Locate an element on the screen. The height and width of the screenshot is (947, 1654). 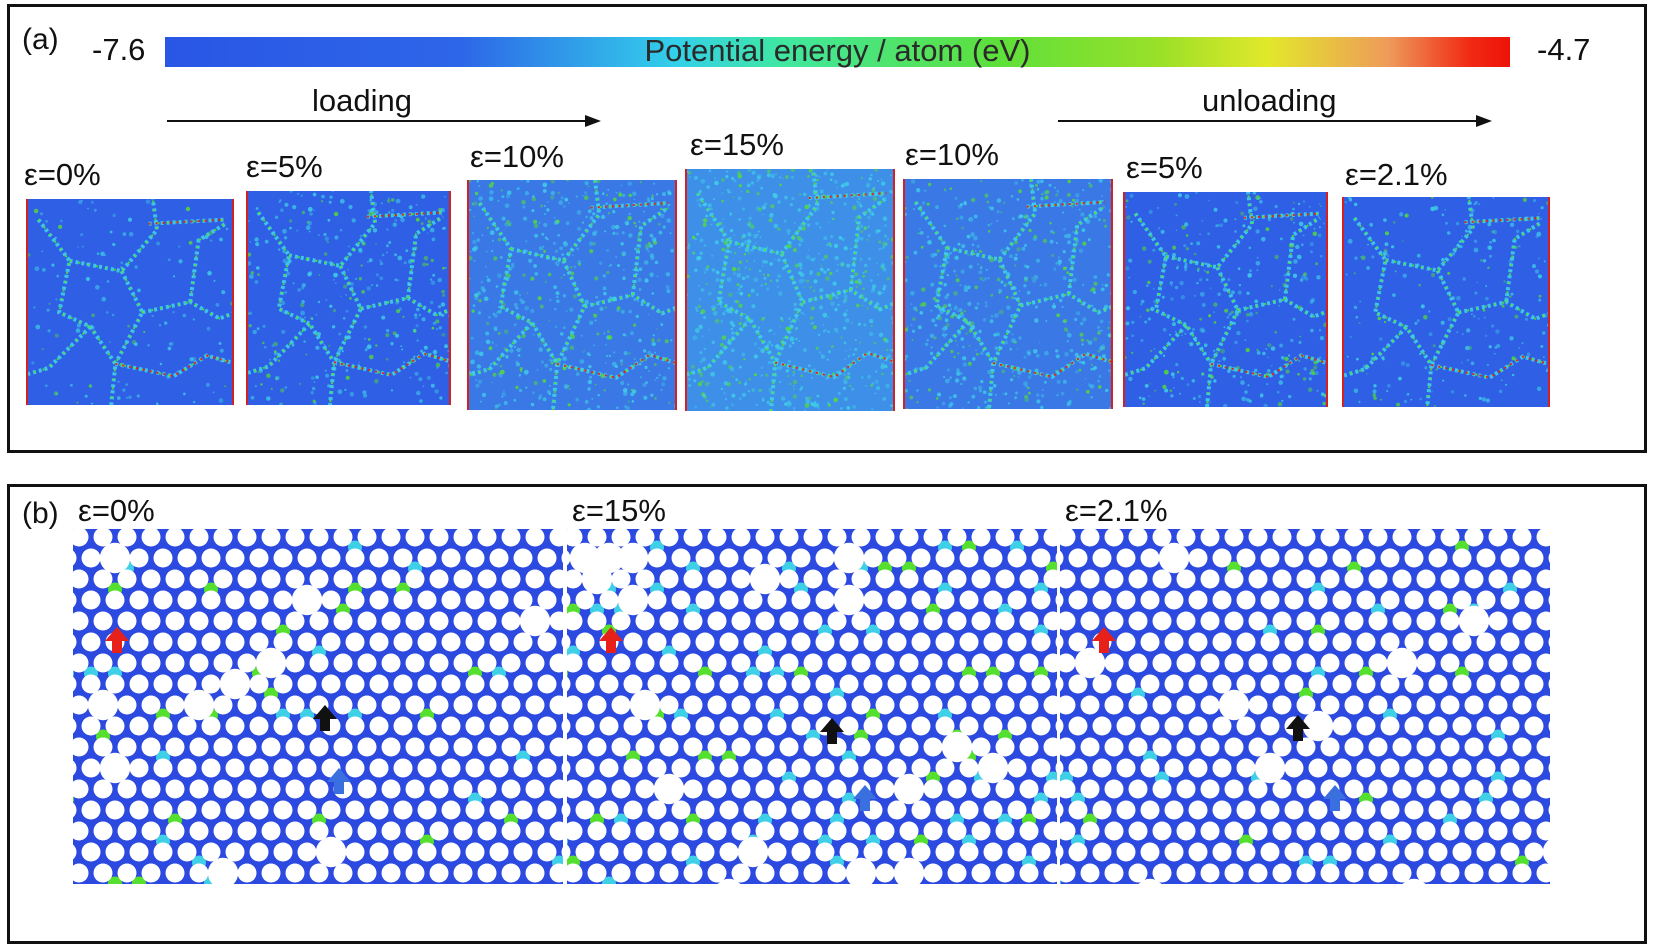
panel-b-label: (b) is located at coordinates (40, 513).